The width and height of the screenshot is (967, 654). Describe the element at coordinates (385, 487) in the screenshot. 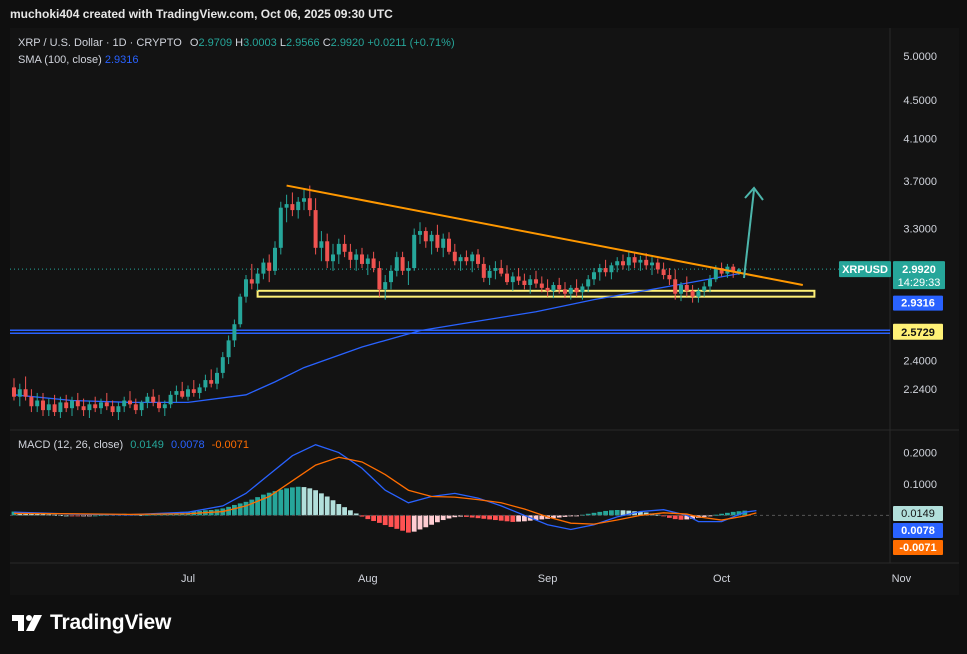

I see `macd-line` at that location.